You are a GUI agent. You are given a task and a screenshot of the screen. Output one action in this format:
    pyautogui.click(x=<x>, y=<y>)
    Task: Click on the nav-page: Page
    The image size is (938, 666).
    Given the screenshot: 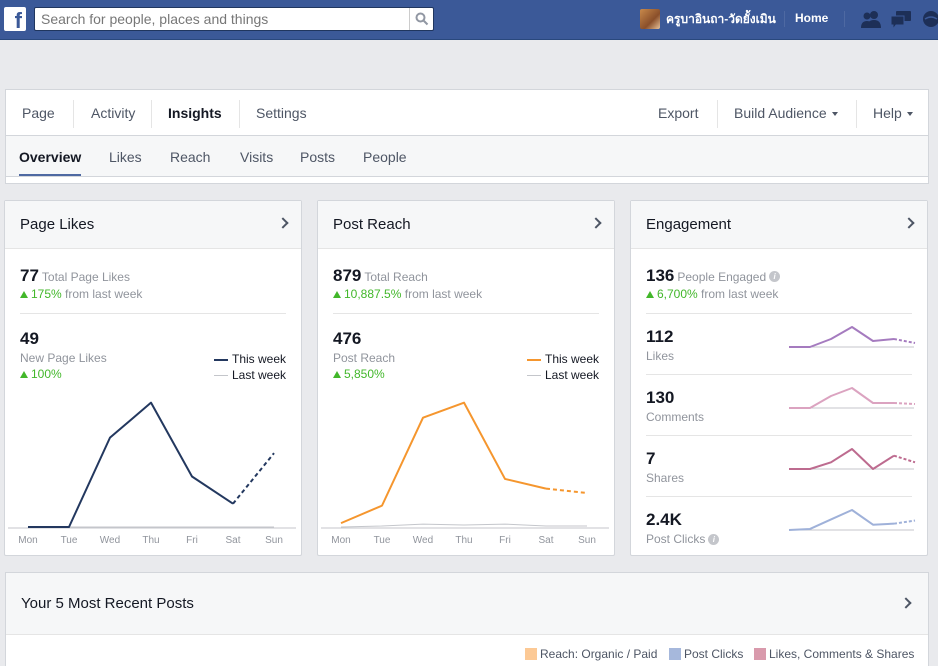 What is the action you would take?
    pyautogui.click(x=38, y=113)
    